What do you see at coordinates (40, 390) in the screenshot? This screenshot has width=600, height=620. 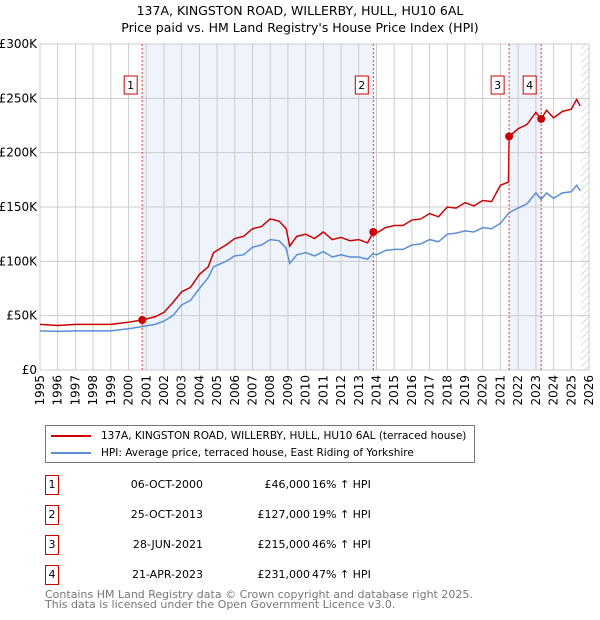 I see `x-tick-label: 1995` at bounding box center [40, 390].